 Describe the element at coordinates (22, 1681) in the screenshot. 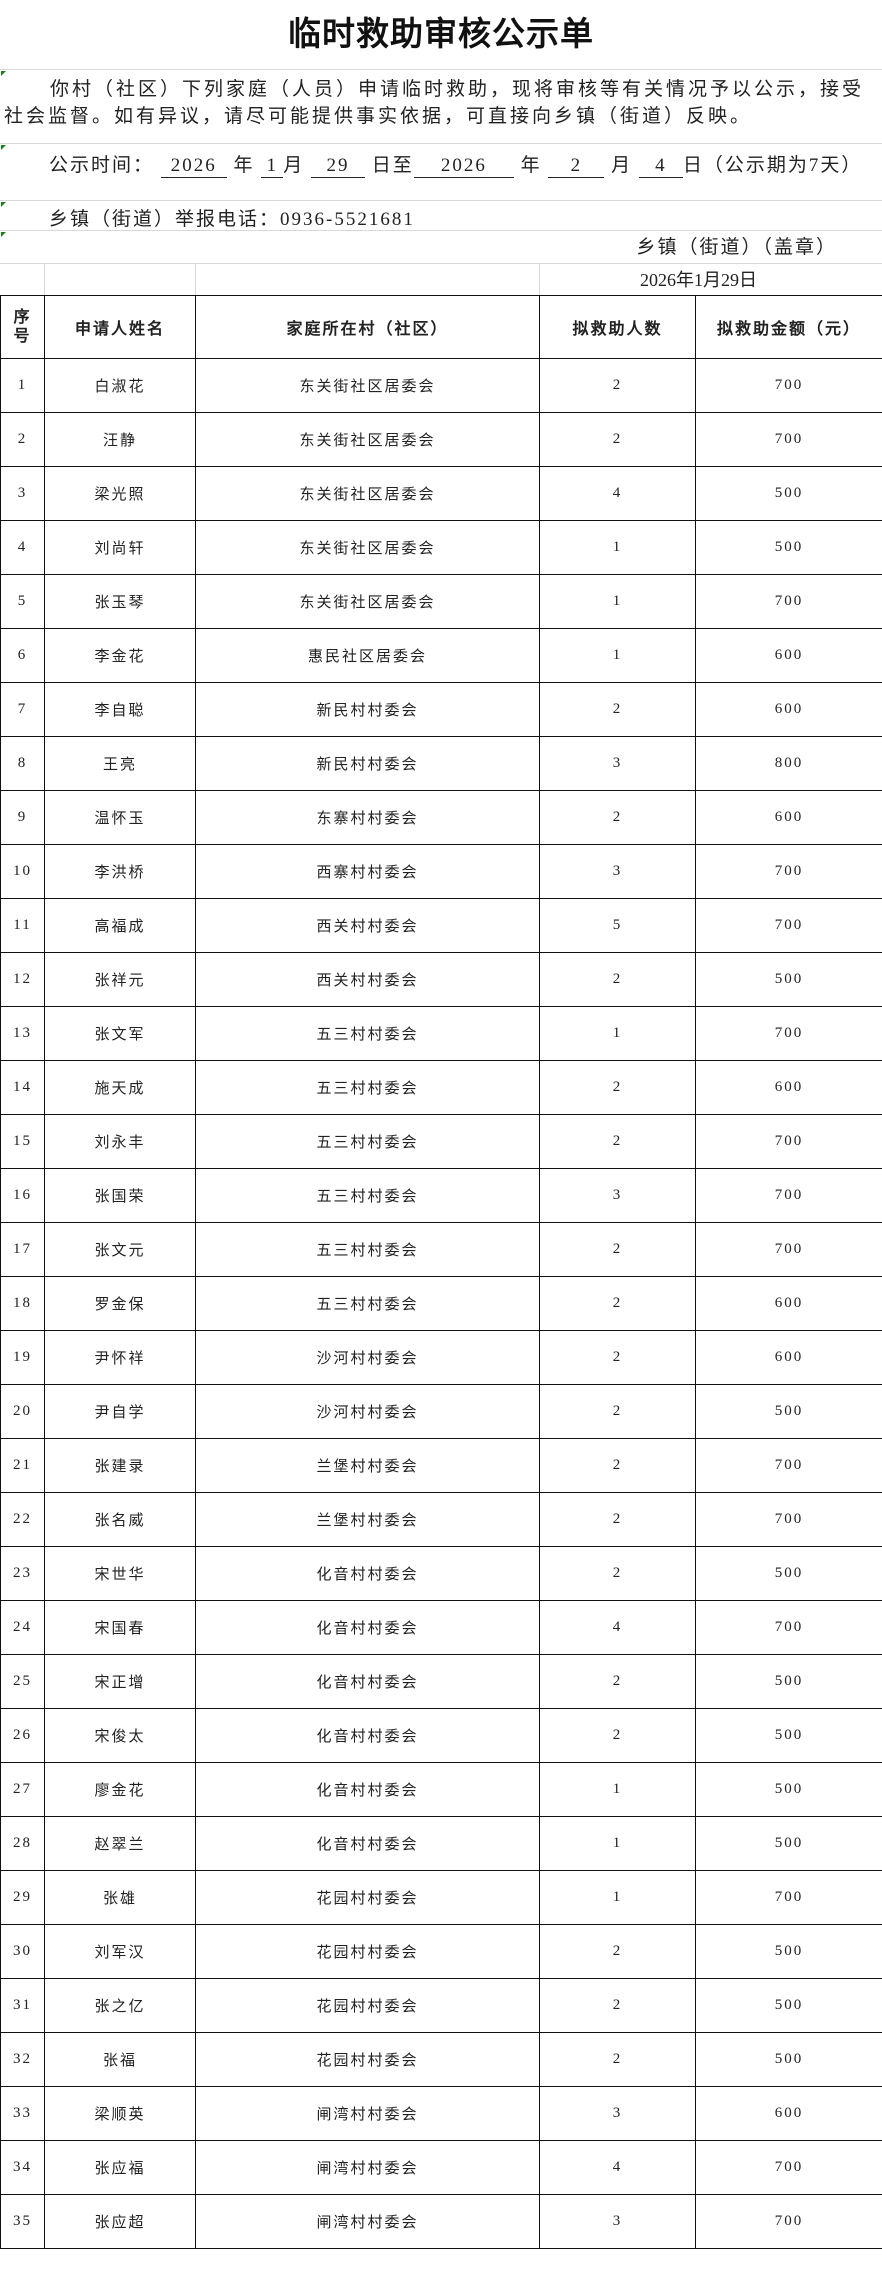

I see `cell-seq: 25` at that location.